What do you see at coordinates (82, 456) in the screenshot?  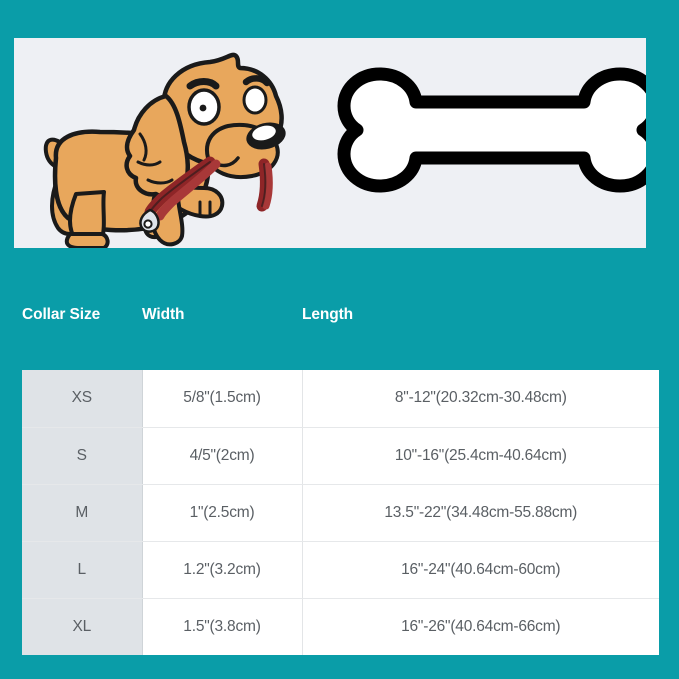 I see `cell-size: S` at bounding box center [82, 456].